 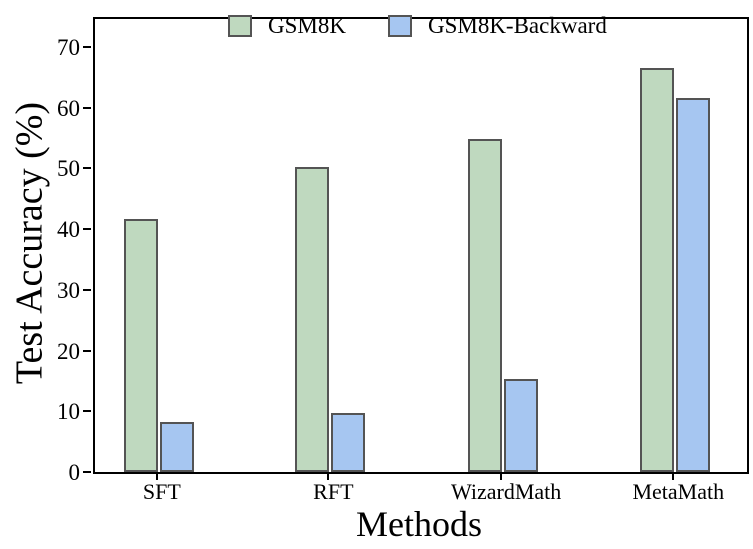 I want to click on x-tick-label-rft: RFT, so click(x=333, y=491).